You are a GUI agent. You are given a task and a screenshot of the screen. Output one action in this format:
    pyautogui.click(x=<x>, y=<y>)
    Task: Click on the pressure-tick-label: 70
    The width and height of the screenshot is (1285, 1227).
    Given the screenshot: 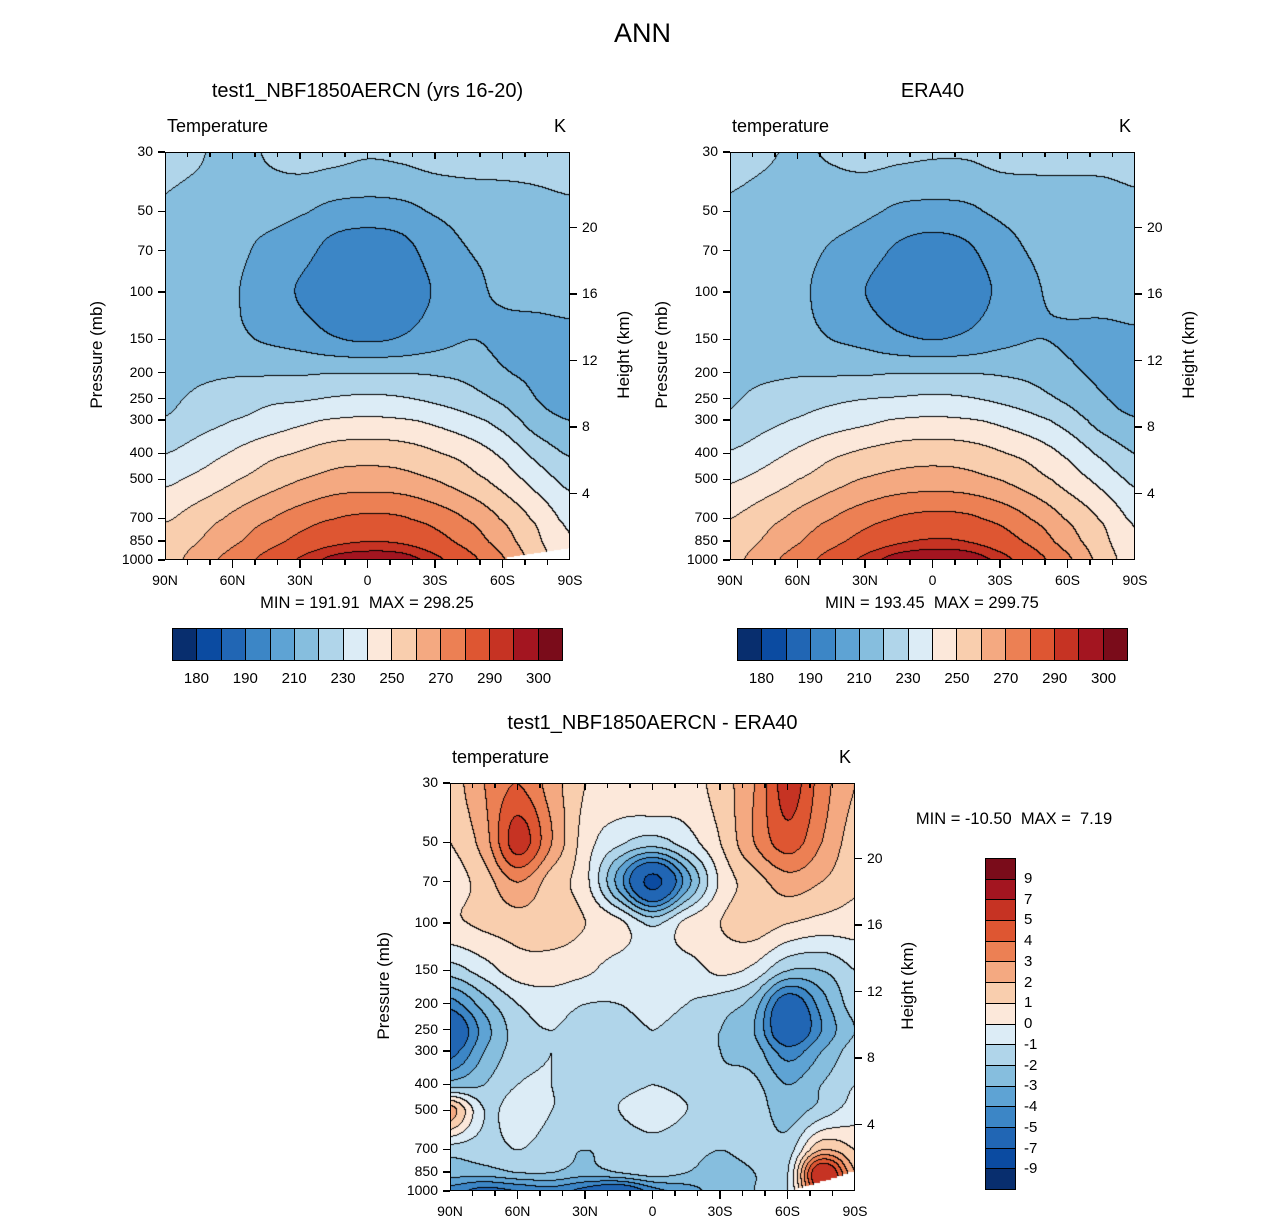 What is the action you would take?
    pyautogui.click(x=430, y=880)
    